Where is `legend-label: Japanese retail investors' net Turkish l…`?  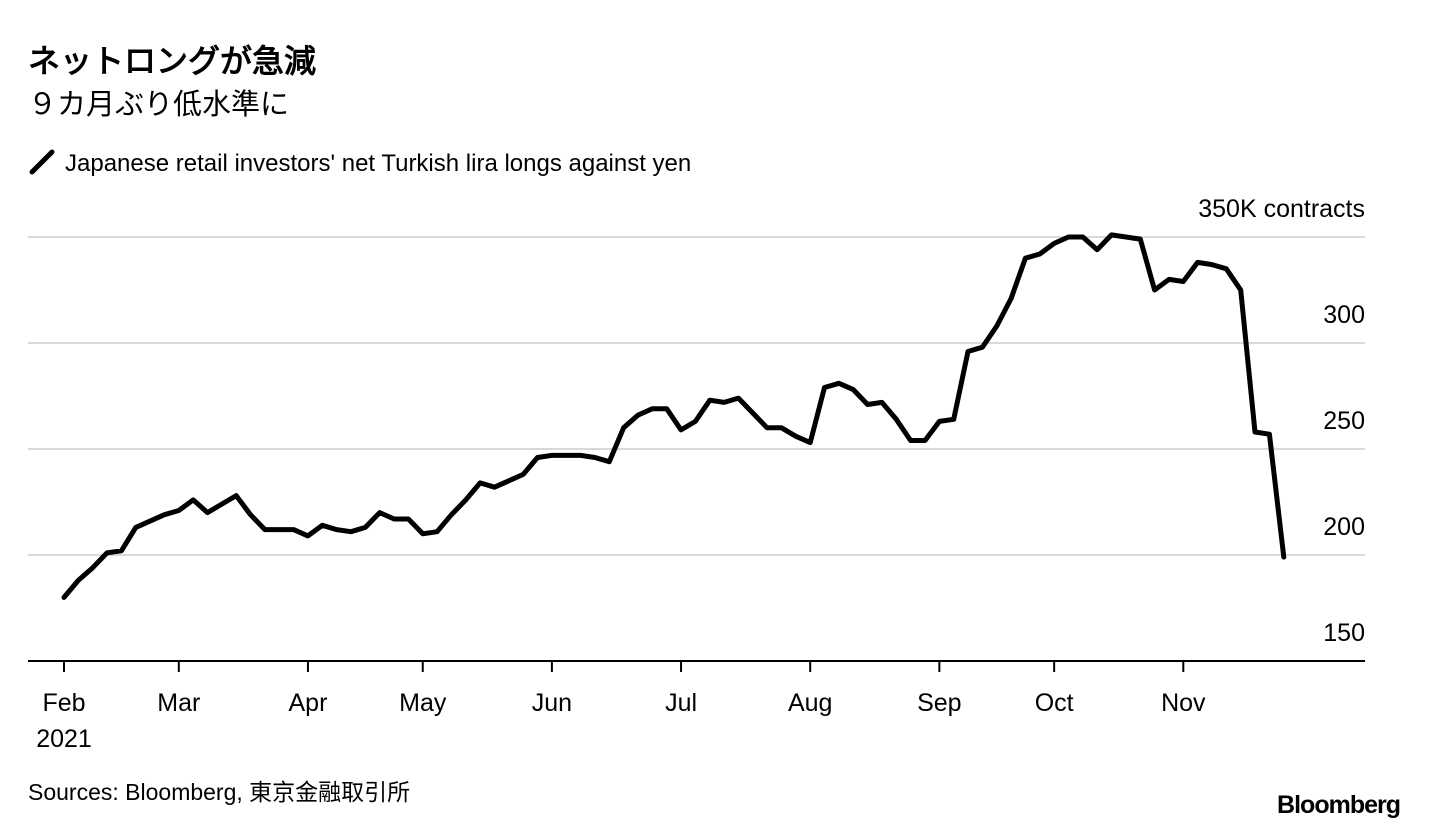 legend-label: Japanese retail investors' net Turkish l… is located at coordinates (378, 163).